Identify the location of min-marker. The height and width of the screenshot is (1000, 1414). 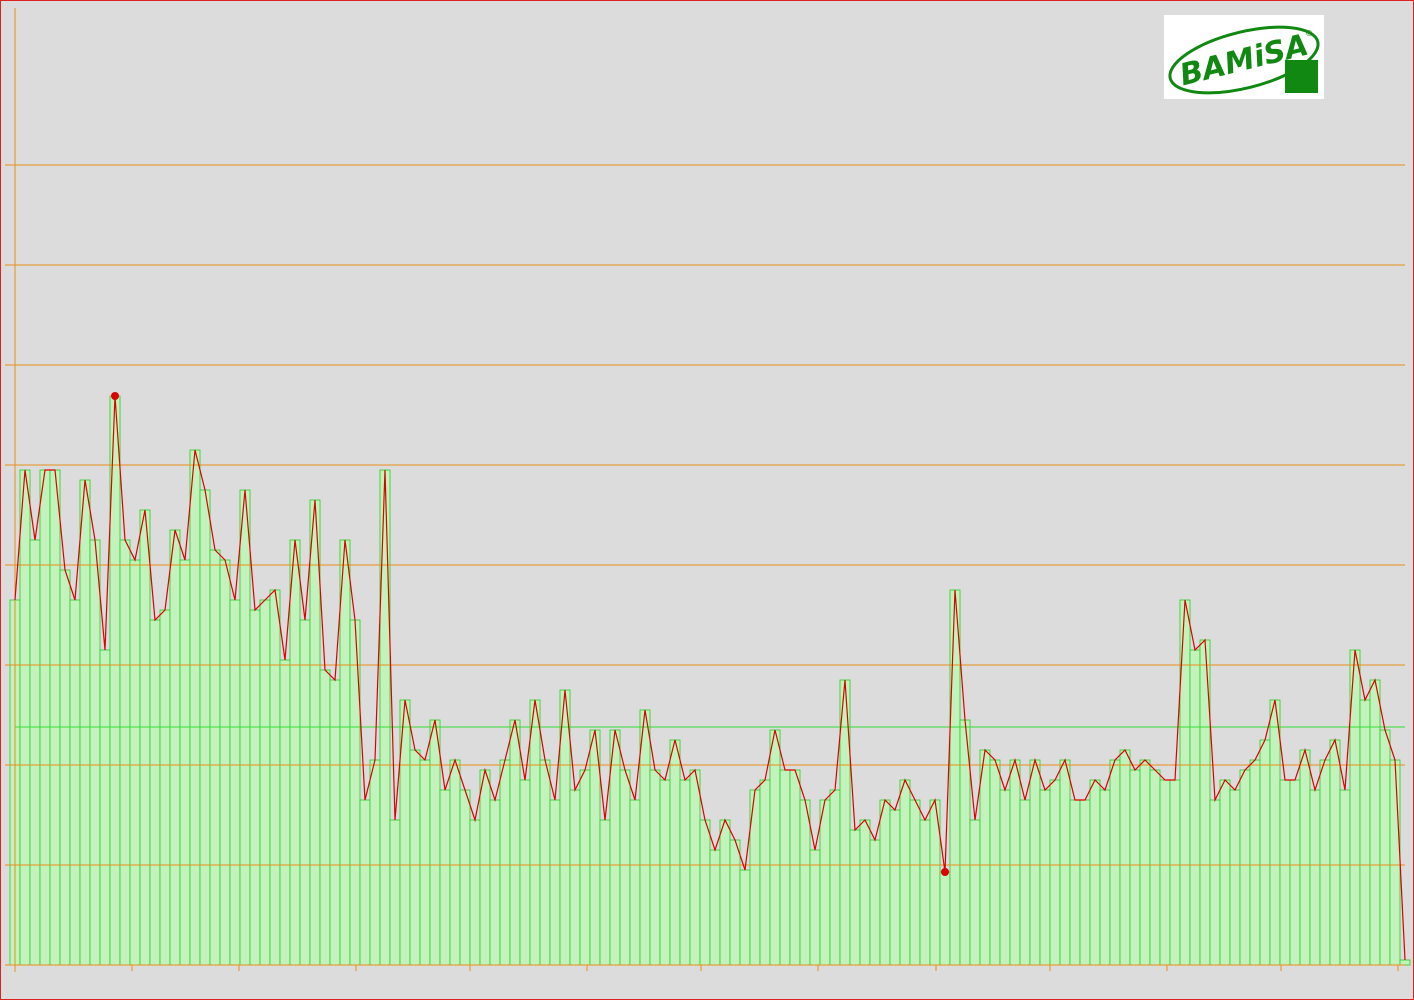
(945, 872).